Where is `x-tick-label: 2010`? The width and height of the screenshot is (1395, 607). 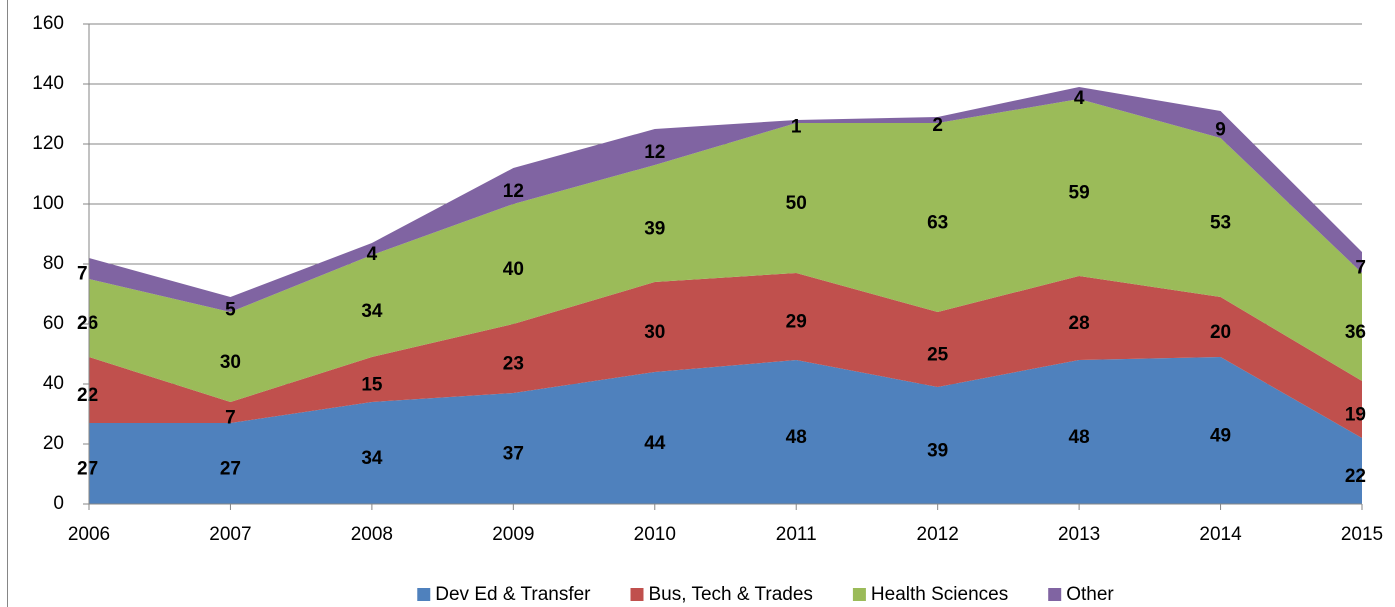 x-tick-label: 2010 is located at coordinates (655, 534).